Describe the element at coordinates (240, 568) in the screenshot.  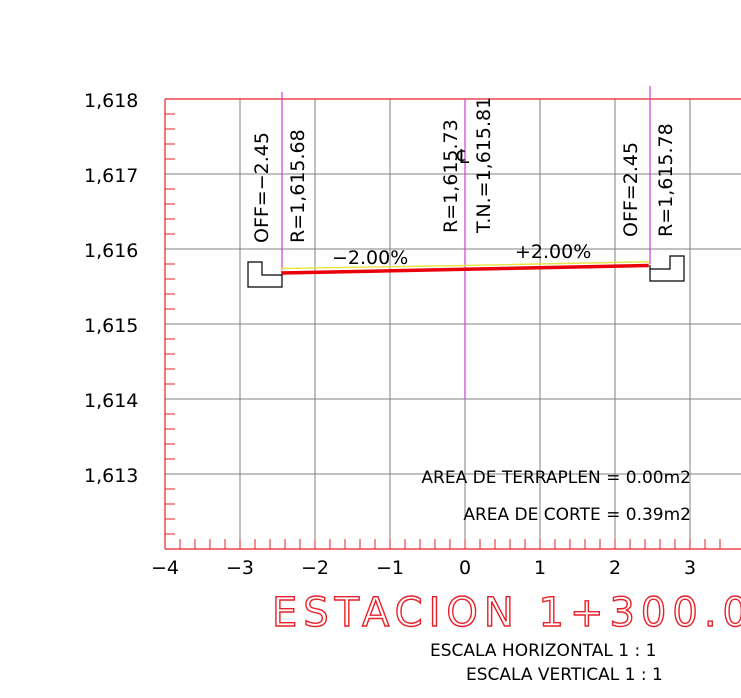
I see `x-label: −3` at that location.